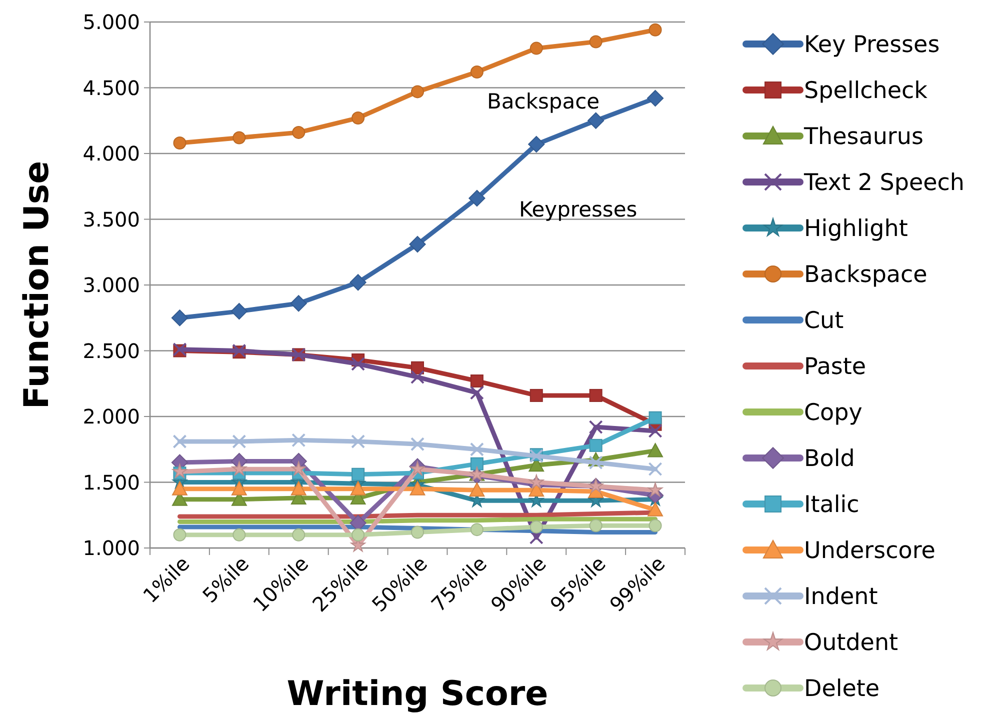 This screenshot has height=725, width=989. What do you see at coordinates (872, 45) in the screenshot?
I see `legend-label: Key Presses` at bounding box center [872, 45].